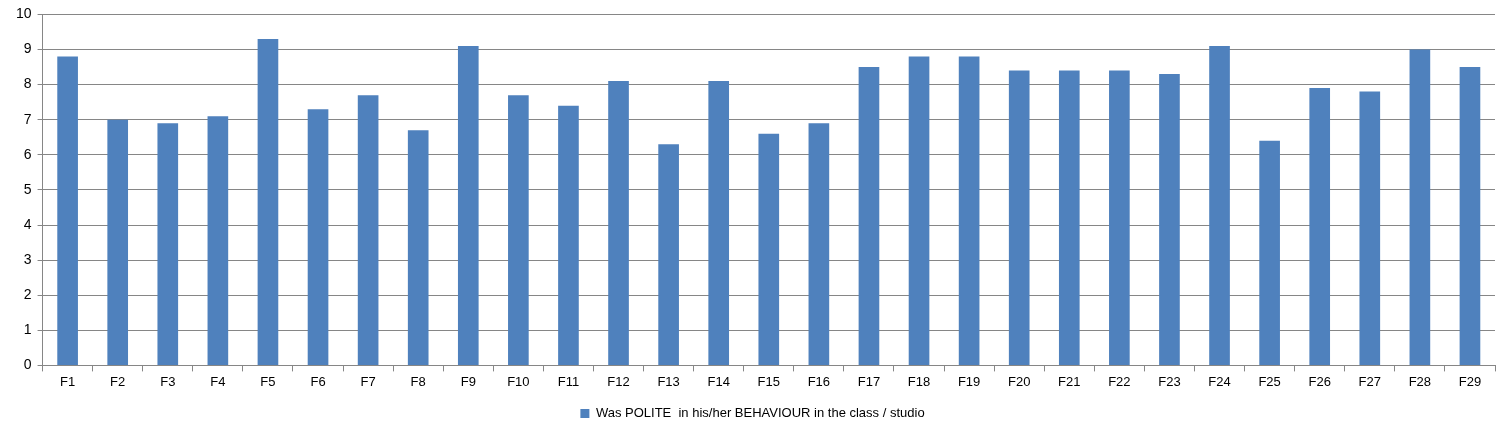  Describe the element at coordinates (27, 188) in the screenshot. I see `y-tick-label: 5` at that location.